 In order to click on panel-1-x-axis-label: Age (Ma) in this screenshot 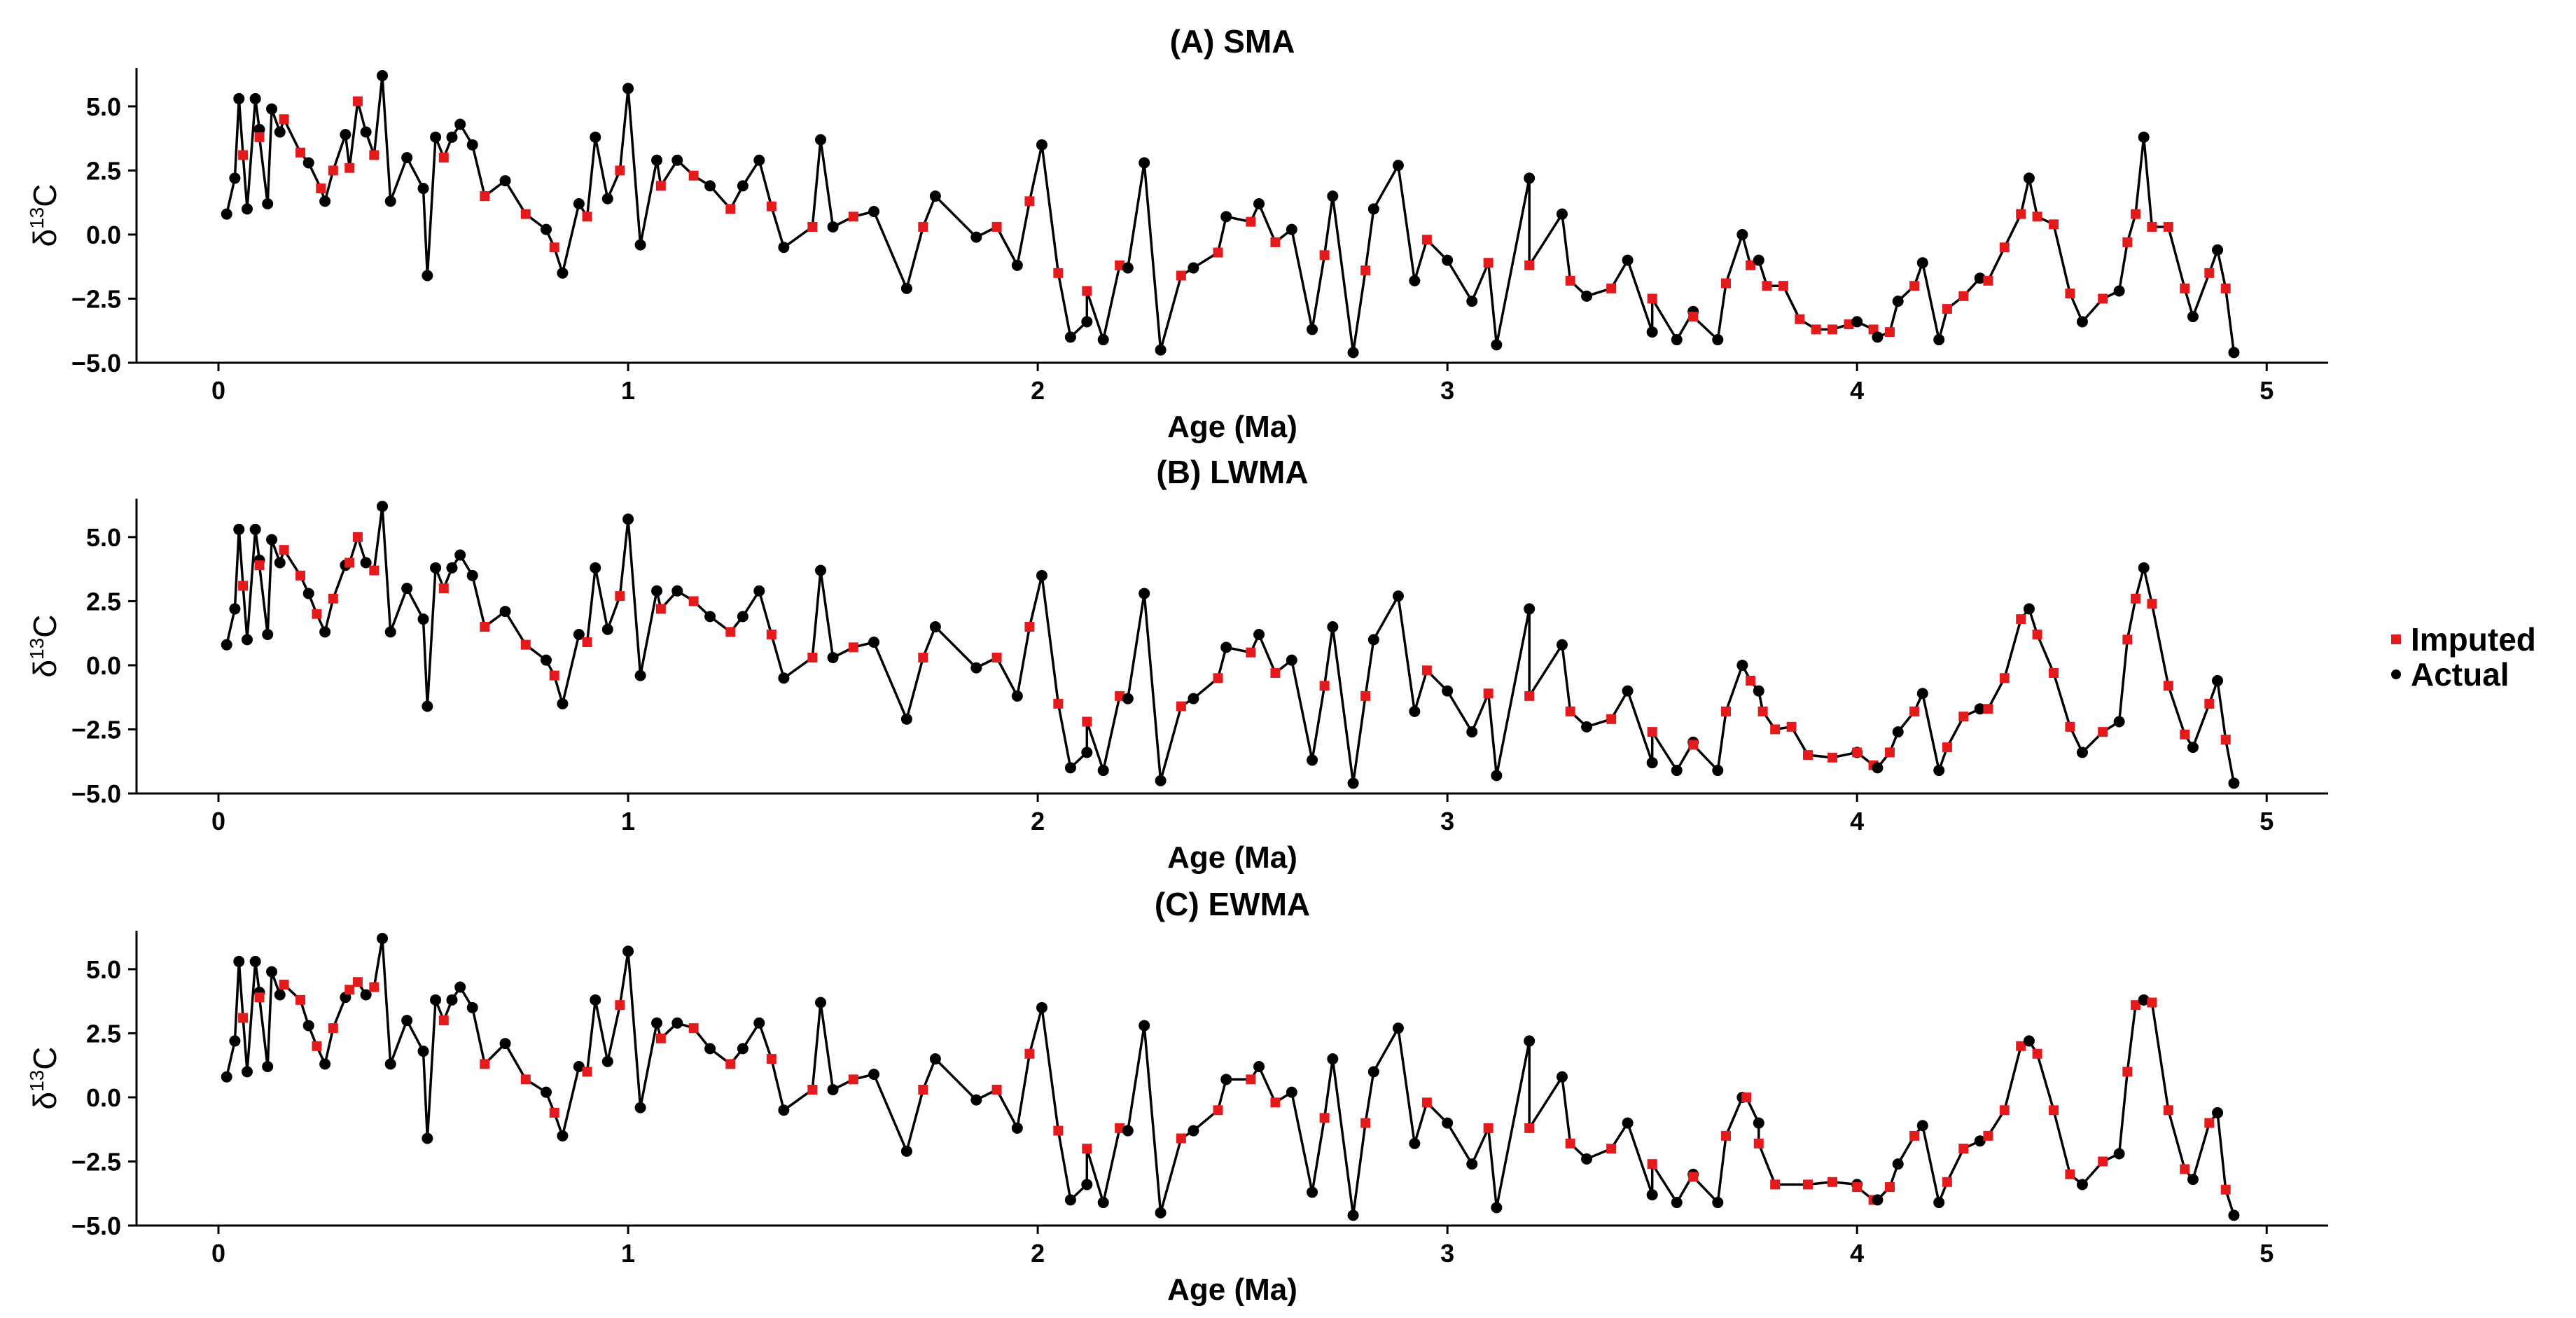, I will do `click(1232, 427)`.